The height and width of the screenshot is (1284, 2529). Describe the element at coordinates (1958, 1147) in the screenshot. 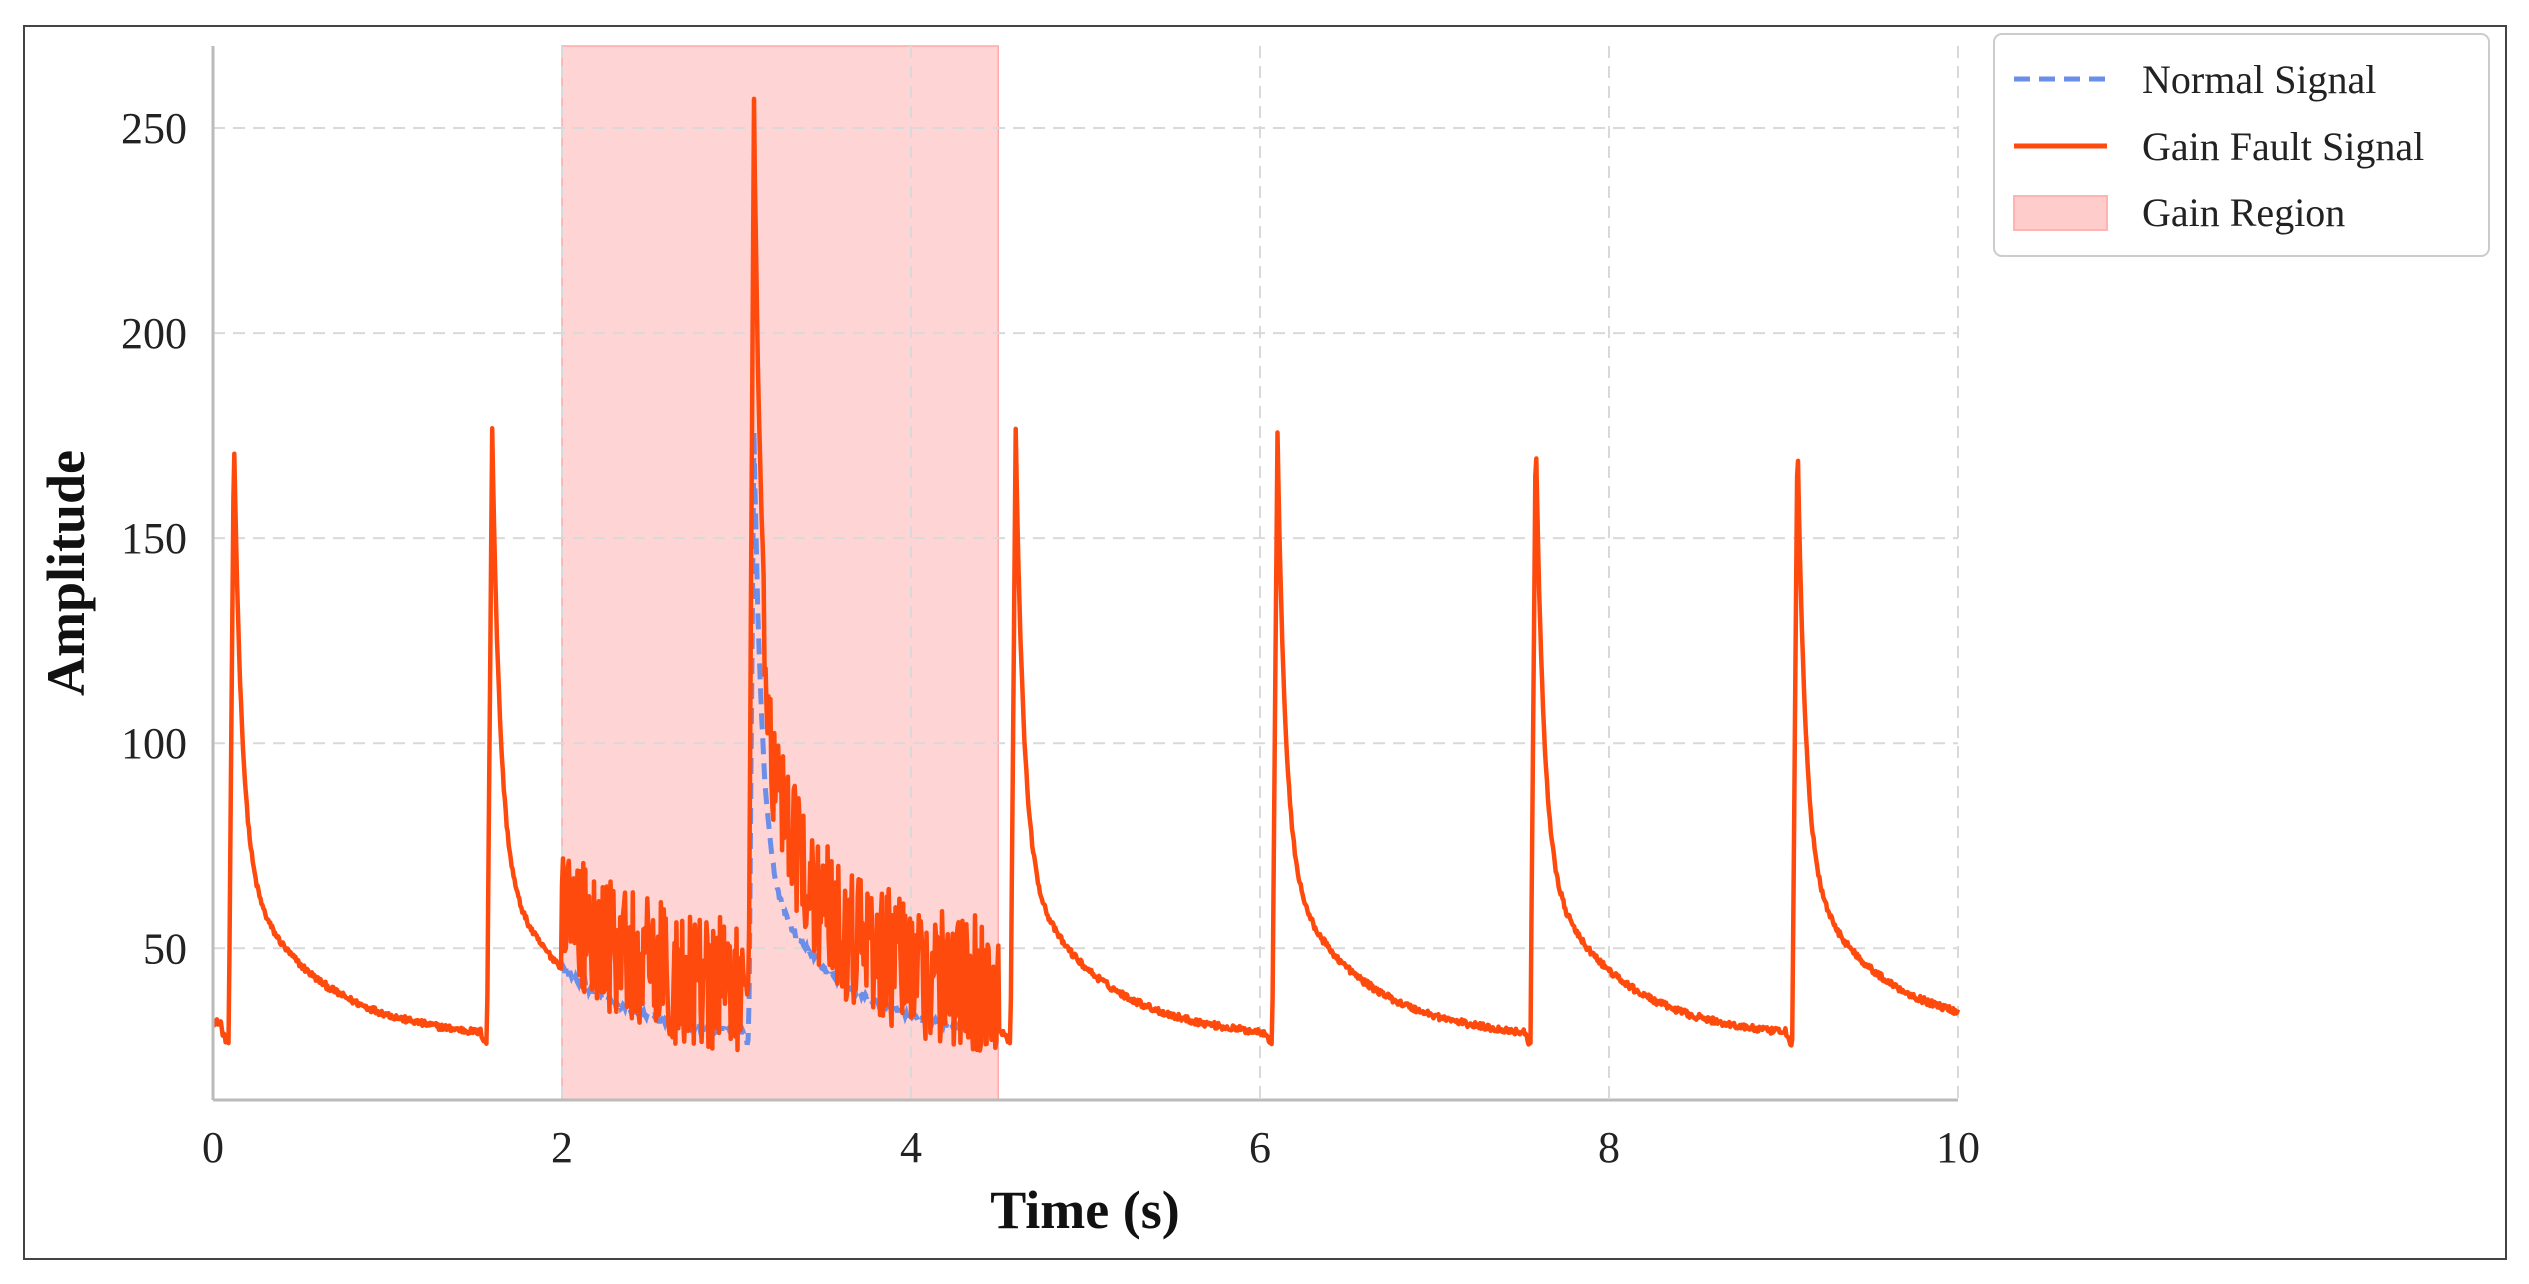

I see `x-tick-label: 10` at that location.